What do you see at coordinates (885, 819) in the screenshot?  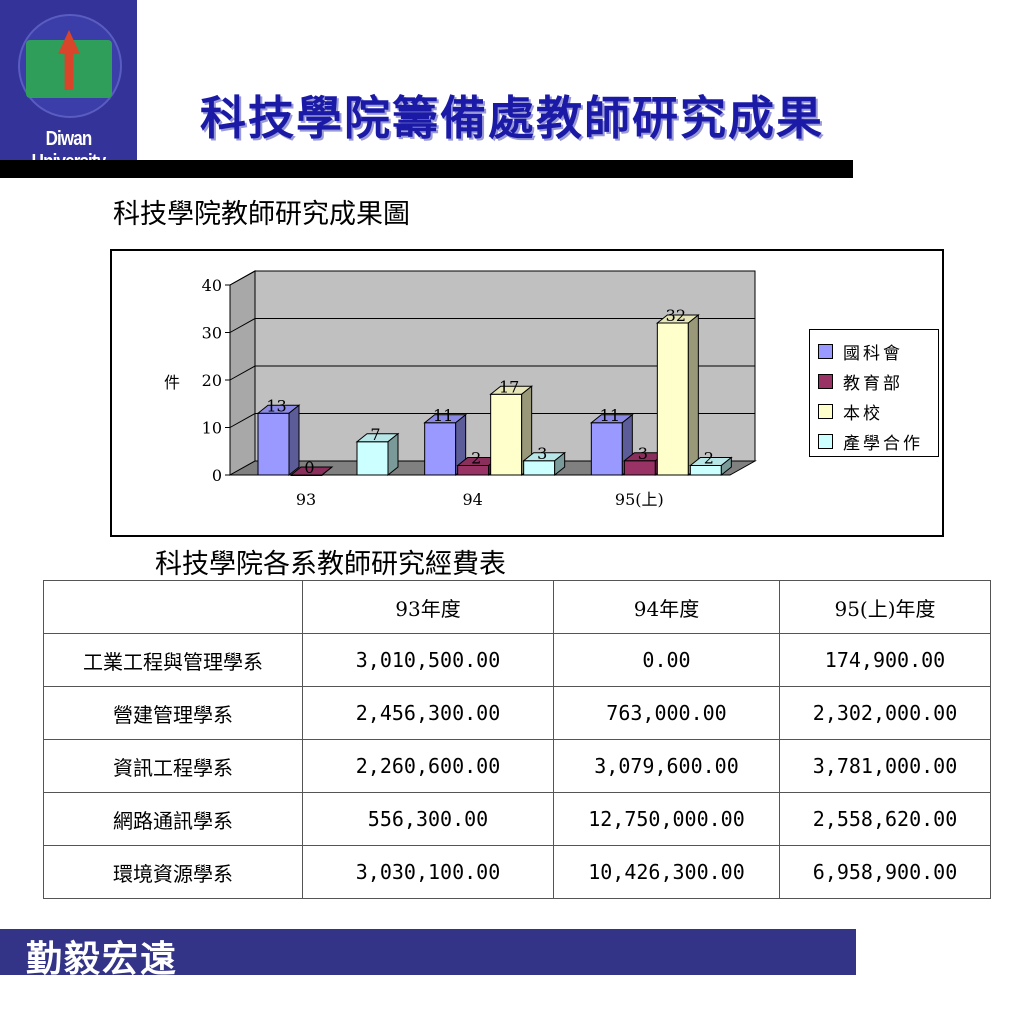 I see `amount-cell: 2,558,620.00` at bounding box center [885, 819].